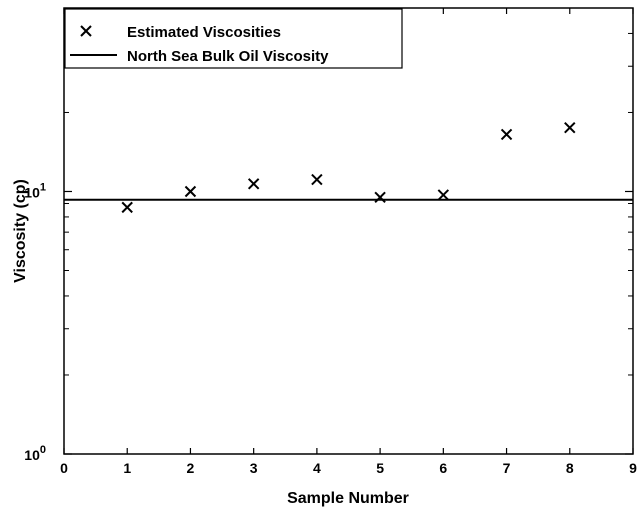 This screenshot has width=641, height=514. I want to click on x-tick-label: 4, so click(317, 468).